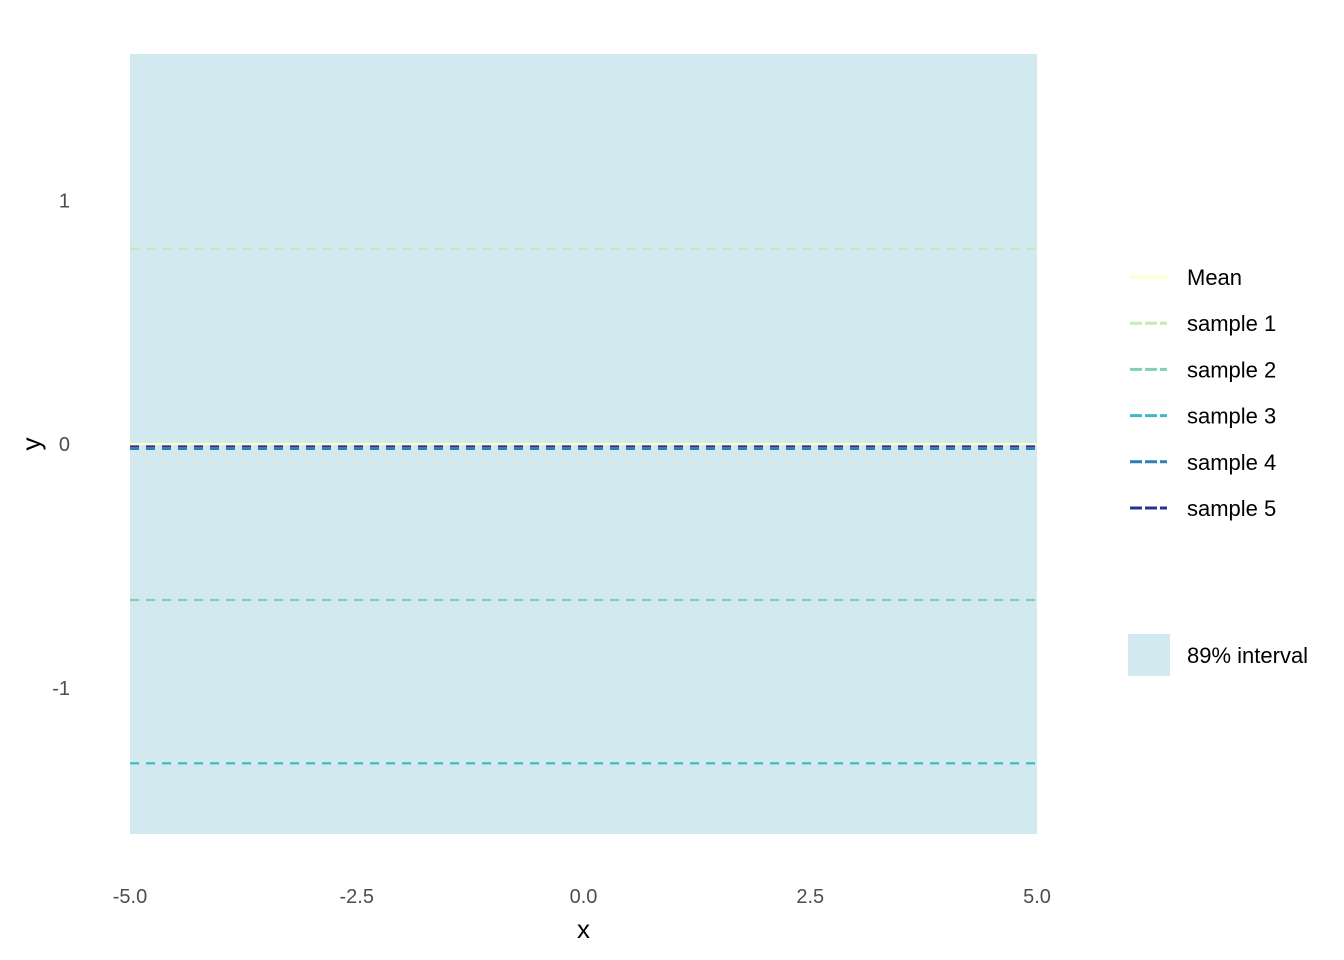  Describe the element at coordinates (130, 897) in the screenshot. I see `x-tick-label: -5.0` at that location.